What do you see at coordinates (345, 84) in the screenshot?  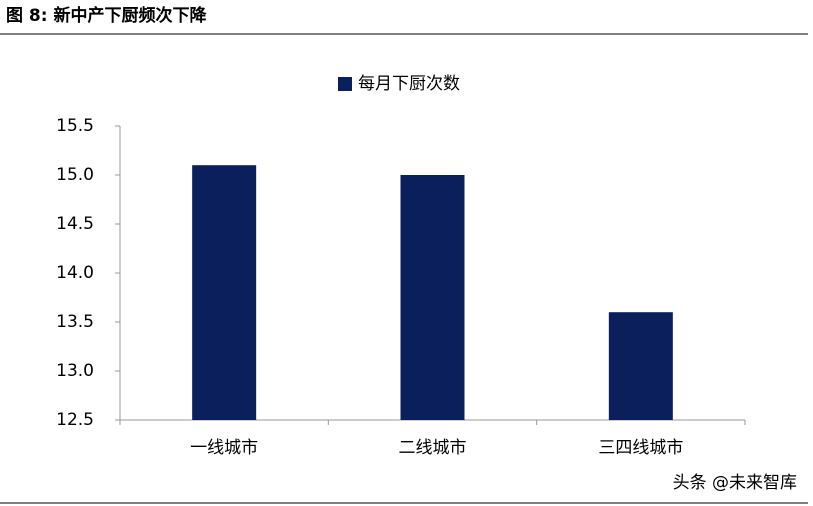 I see `legend-swatch` at bounding box center [345, 84].